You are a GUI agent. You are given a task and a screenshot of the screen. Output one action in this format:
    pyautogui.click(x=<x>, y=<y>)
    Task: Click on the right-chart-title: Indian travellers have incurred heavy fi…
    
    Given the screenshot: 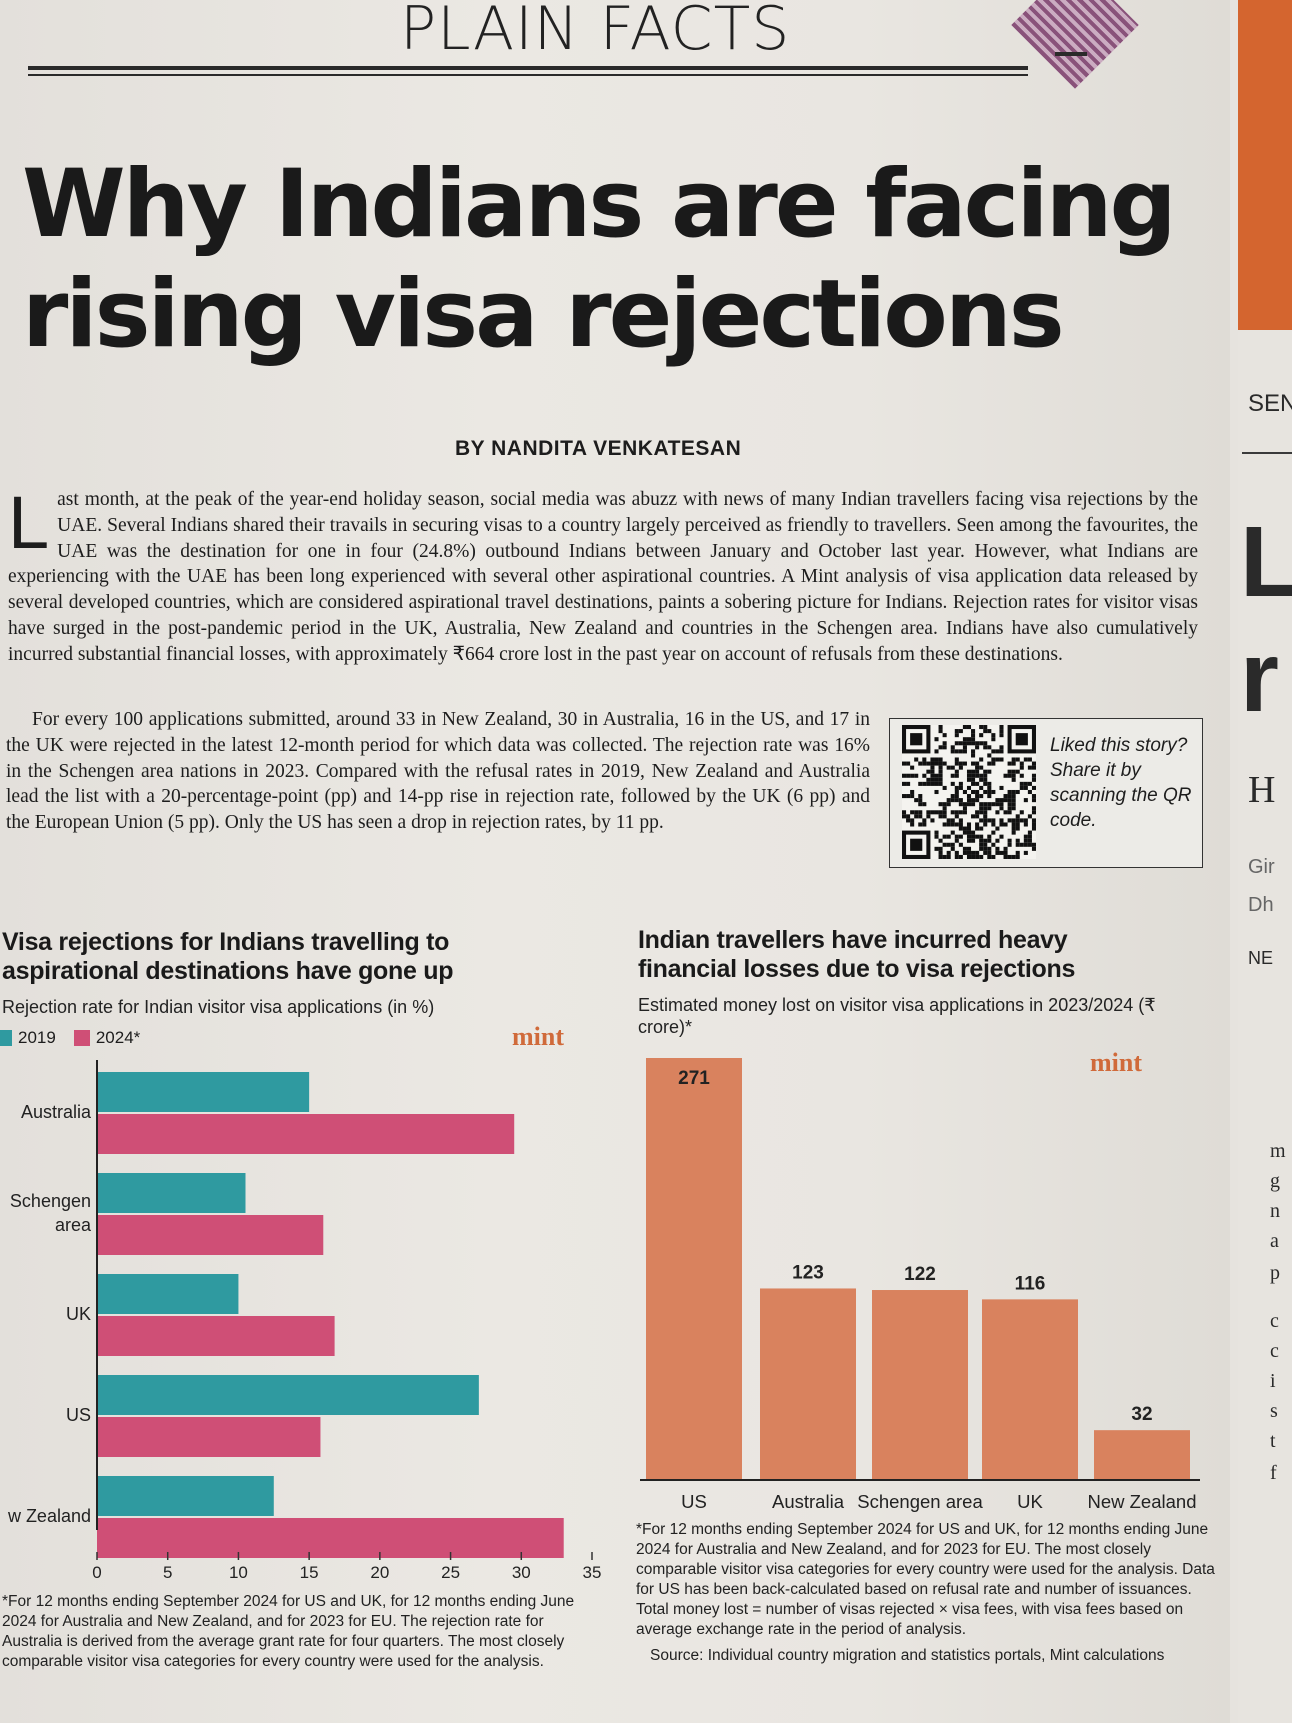 What is the action you would take?
    pyautogui.click(x=857, y=954)
    